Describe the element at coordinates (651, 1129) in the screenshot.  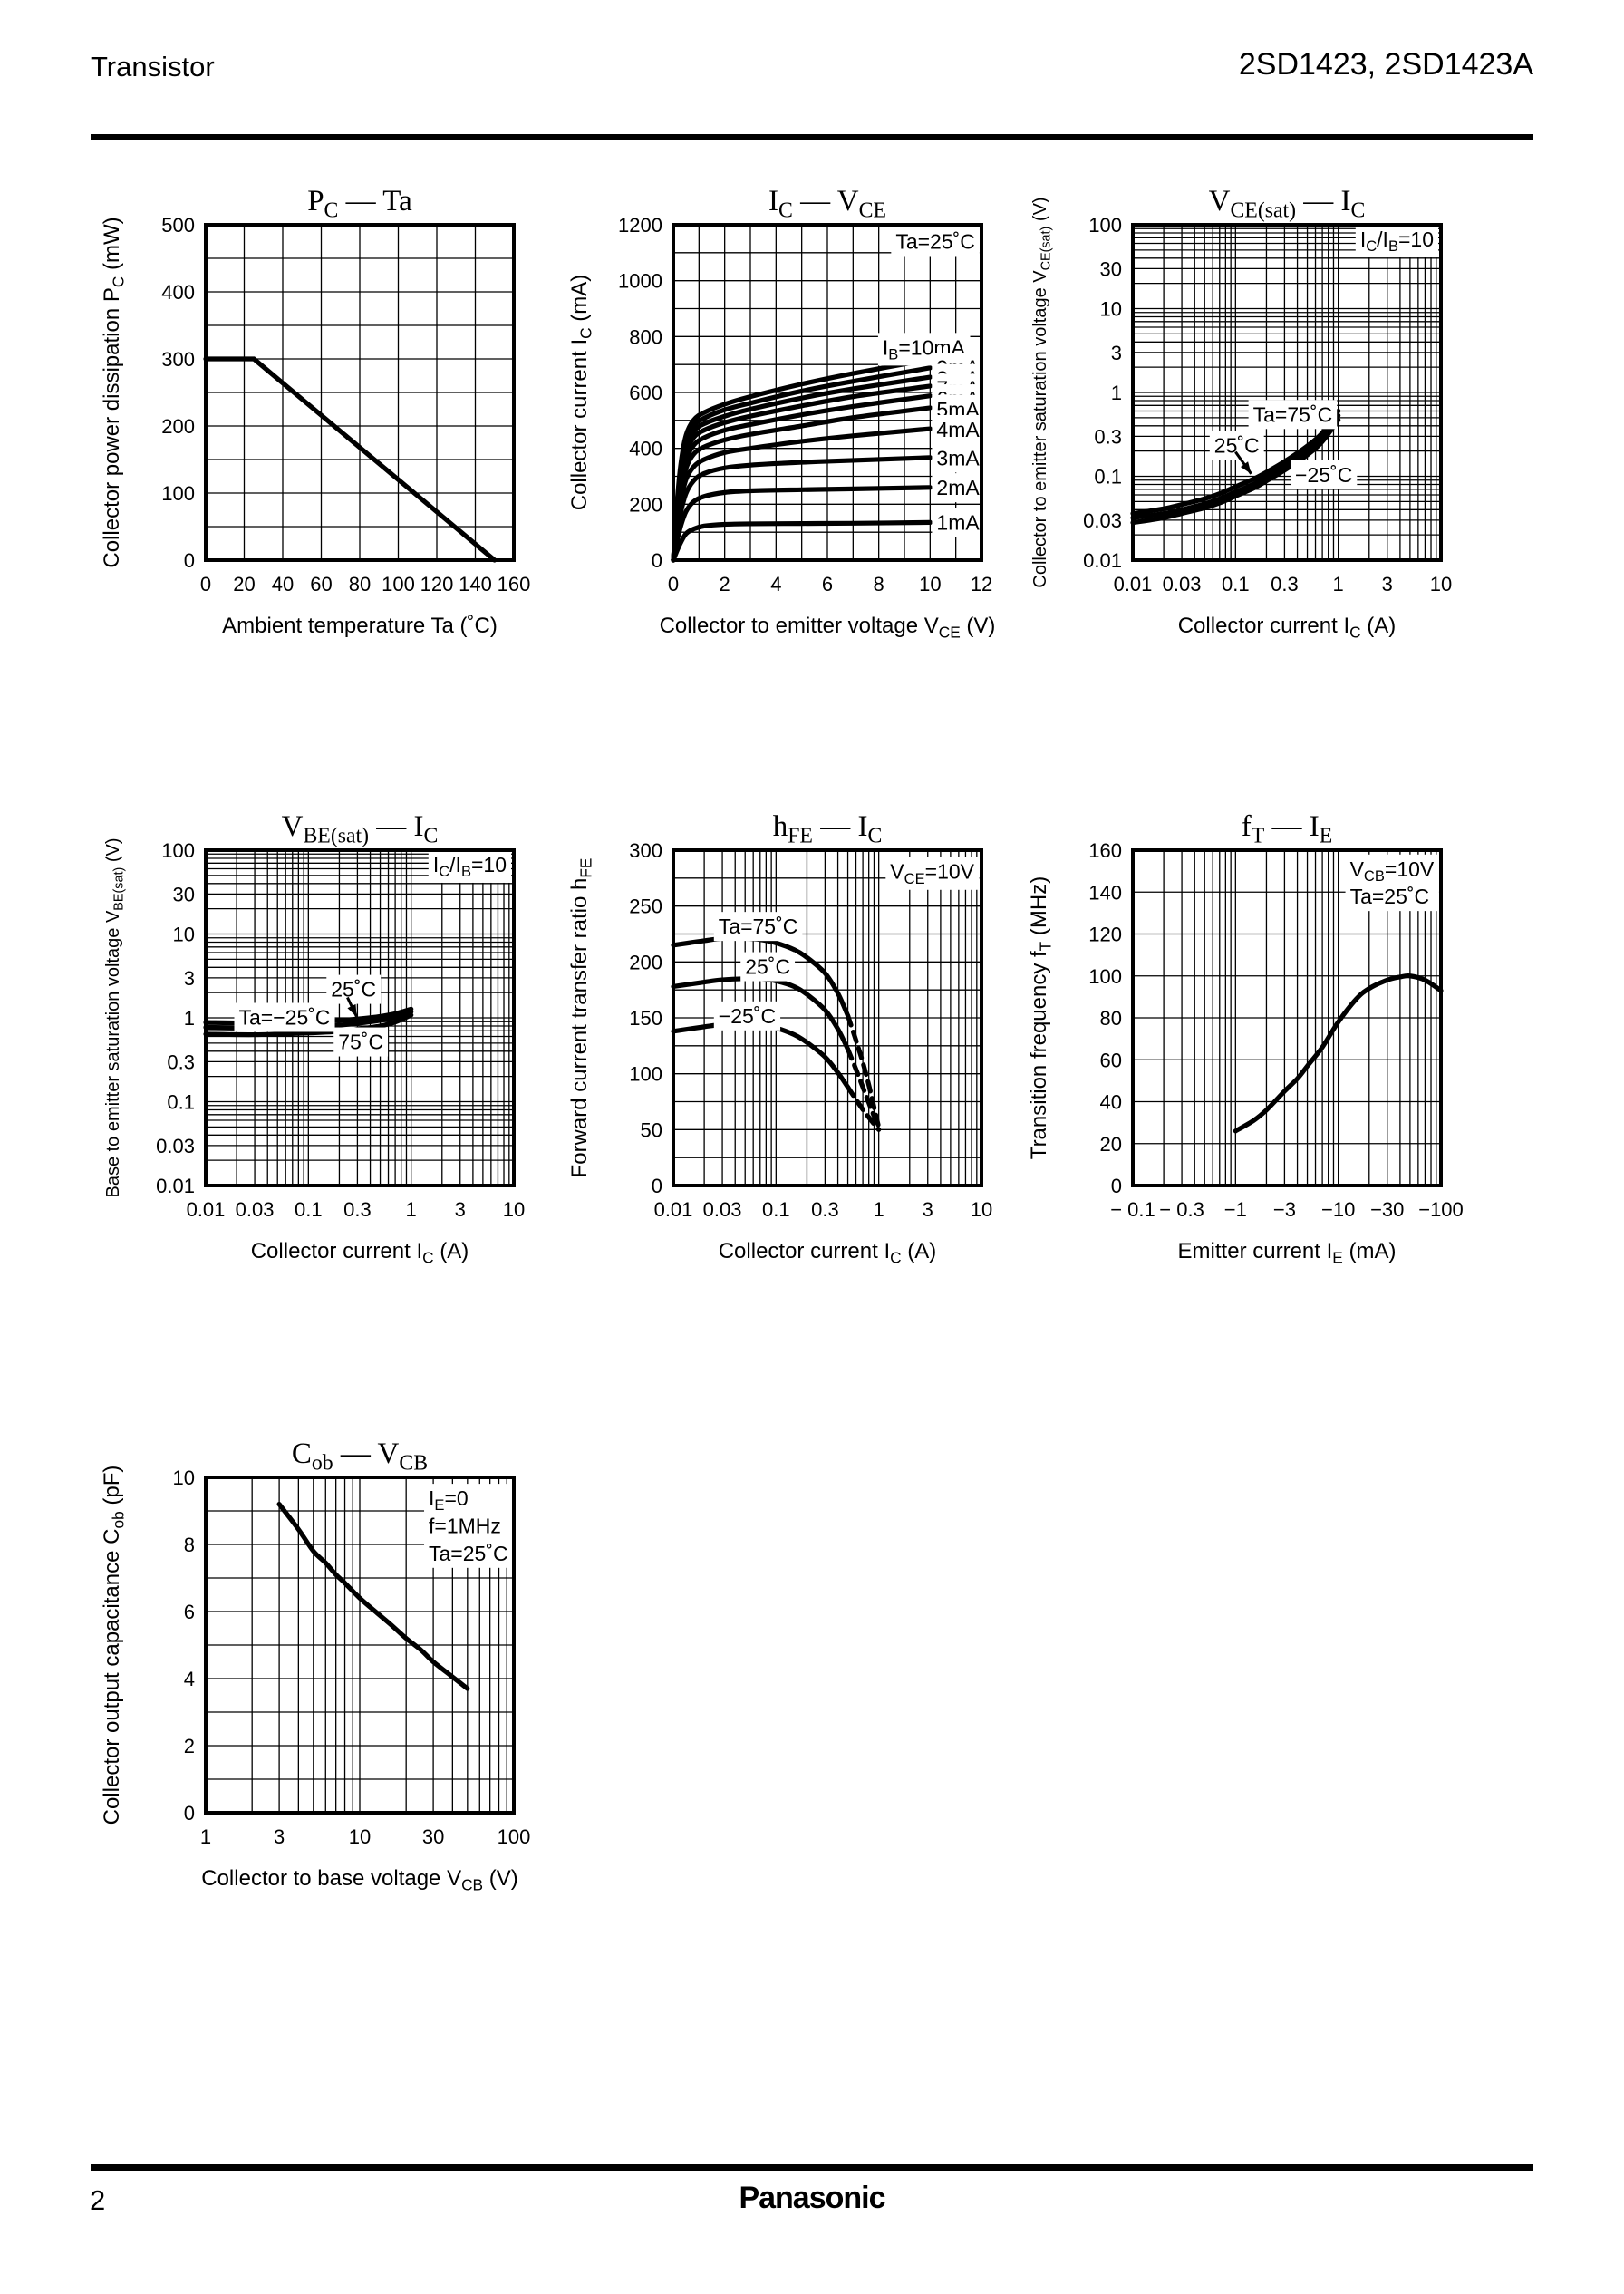
I see `y-tick-label: 50` at that location.